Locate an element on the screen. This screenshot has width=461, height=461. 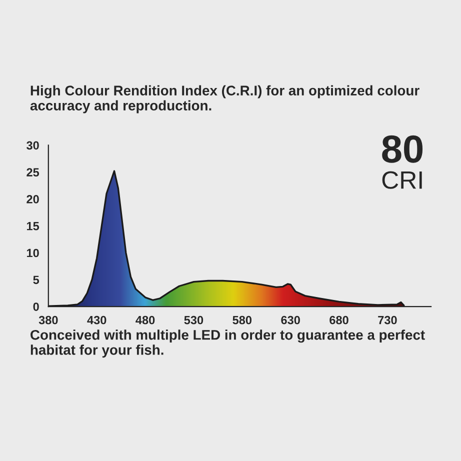
x-tick-label: 430 is located at coordinates (96, 320).